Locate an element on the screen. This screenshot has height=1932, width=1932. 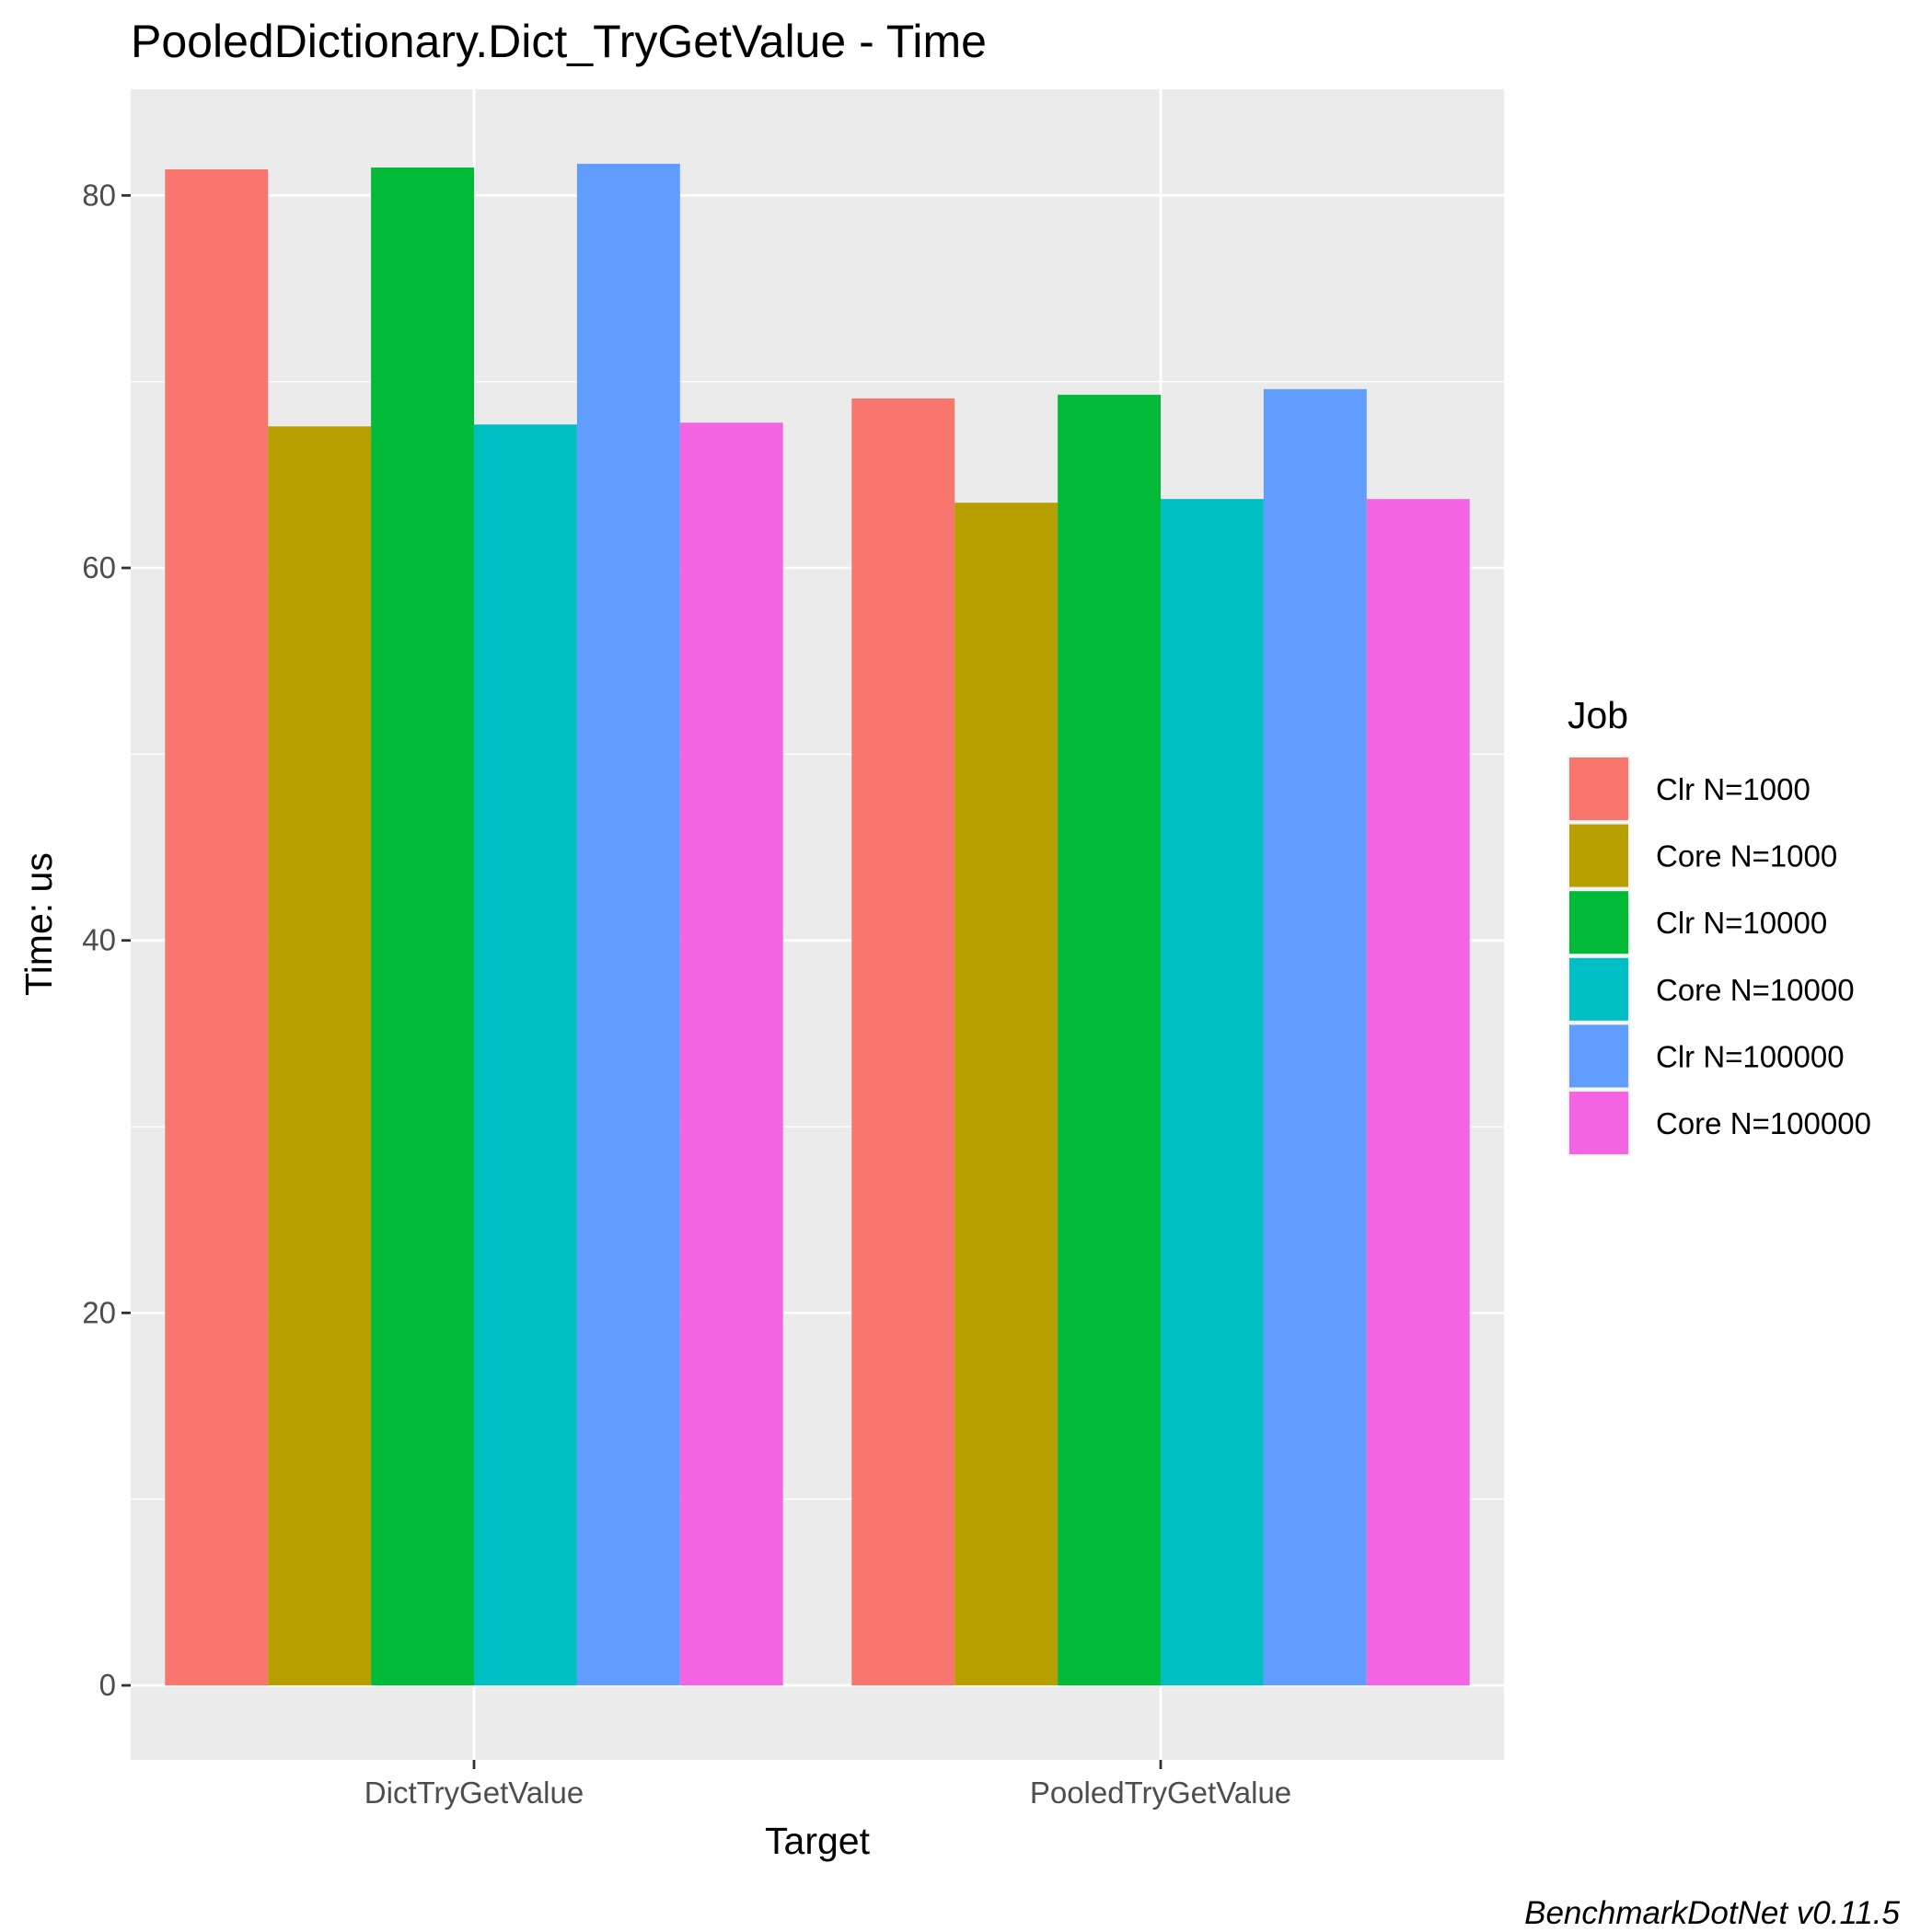
caption: BenchmarkDotNet v0.11.5 is located at coordinates (1712, 1913).